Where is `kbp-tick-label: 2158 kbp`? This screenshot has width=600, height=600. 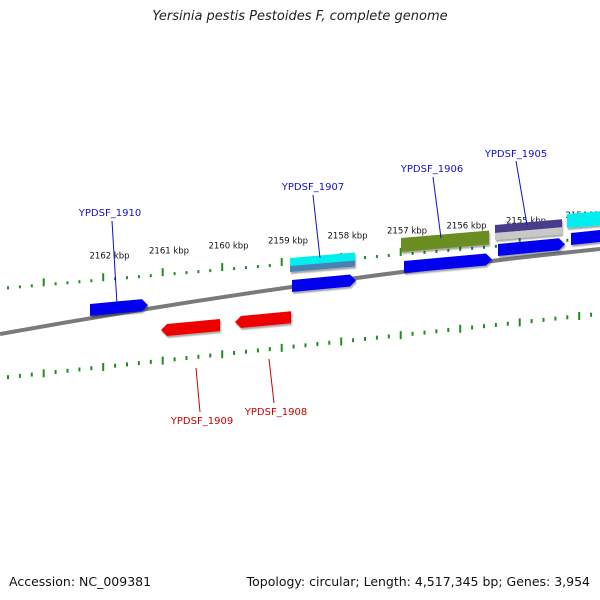 kbp-tick-label: 2158 kbp is located at coordinates (348, 236).